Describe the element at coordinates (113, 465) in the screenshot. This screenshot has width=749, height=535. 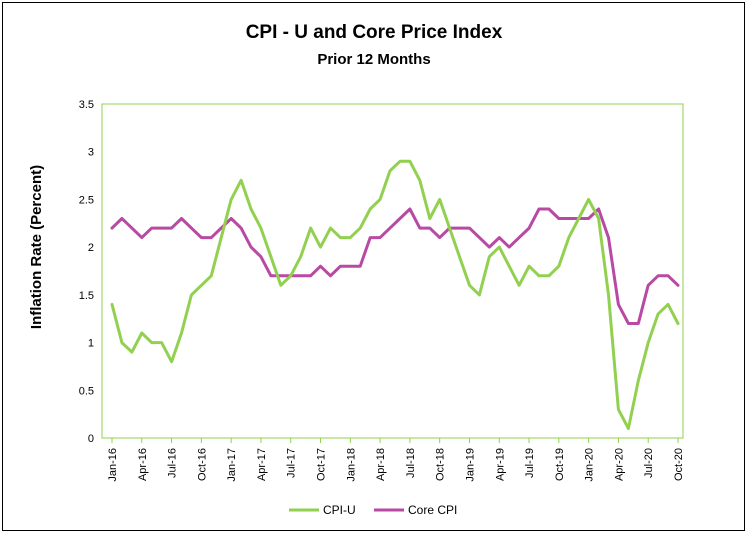
I see `x-tick-label: Jan-16` at that location.